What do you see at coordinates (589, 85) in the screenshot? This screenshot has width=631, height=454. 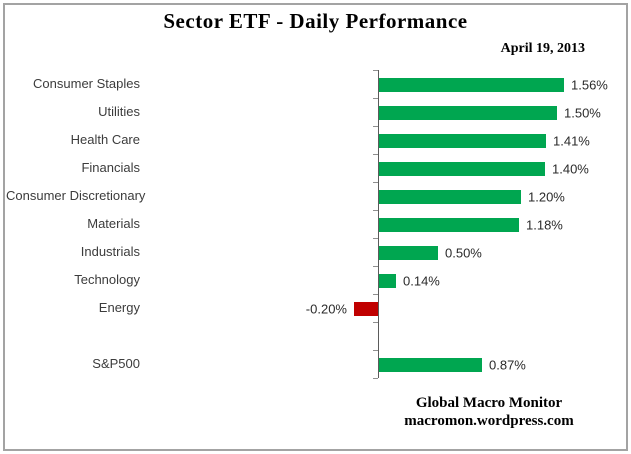 I see `value-label: 1.56%` at bounding box center [589, 85].